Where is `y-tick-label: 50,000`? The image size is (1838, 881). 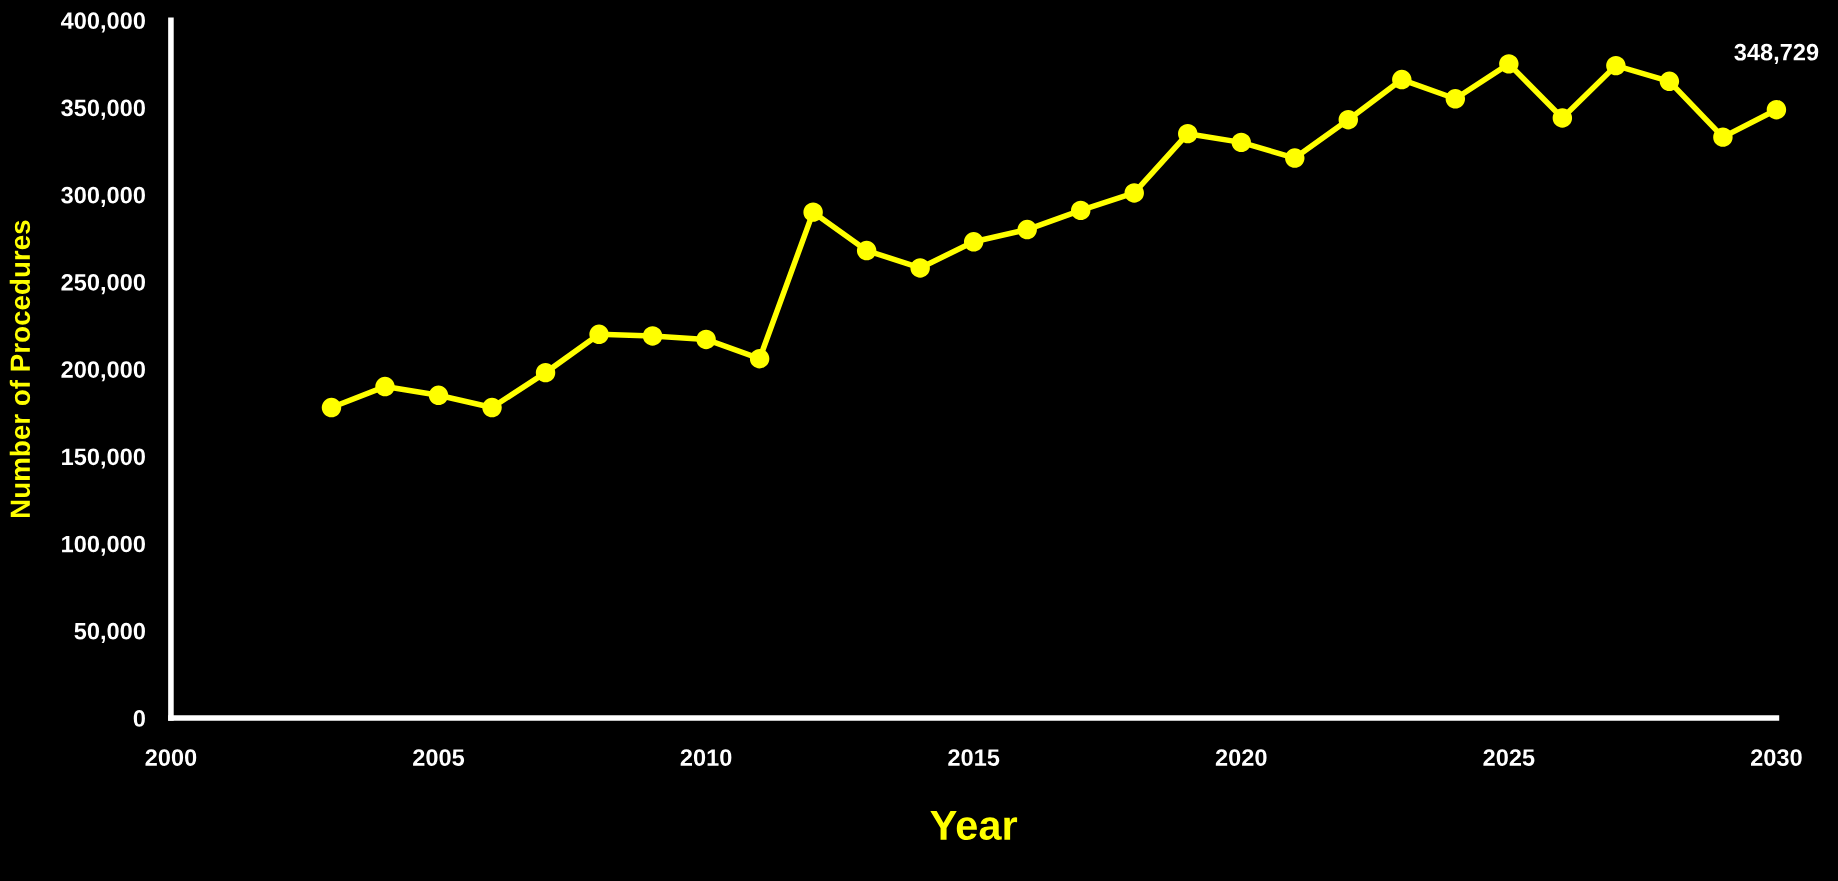 y-tick-label: 50,000 is located at coordinates (109, 633).